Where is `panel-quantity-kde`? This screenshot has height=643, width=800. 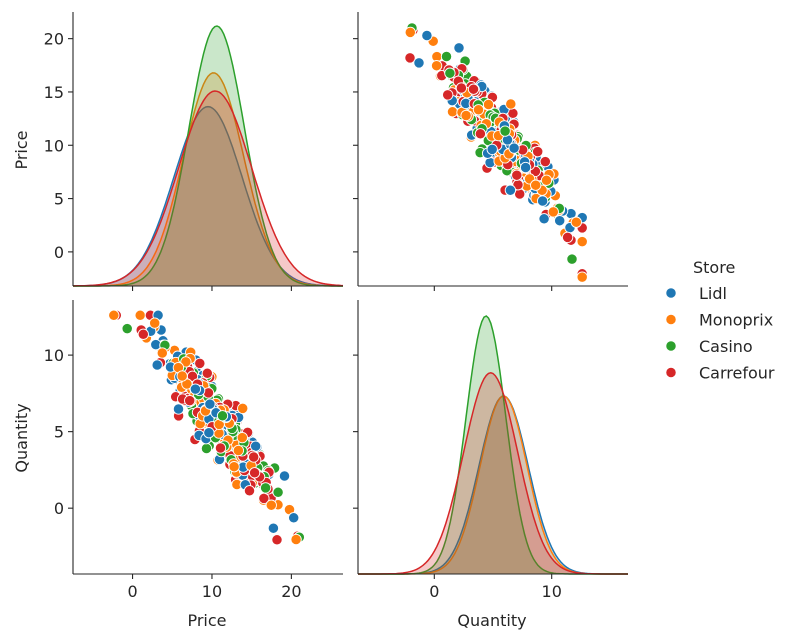
panel-quantity-kde is located at coordinates (493, 445).